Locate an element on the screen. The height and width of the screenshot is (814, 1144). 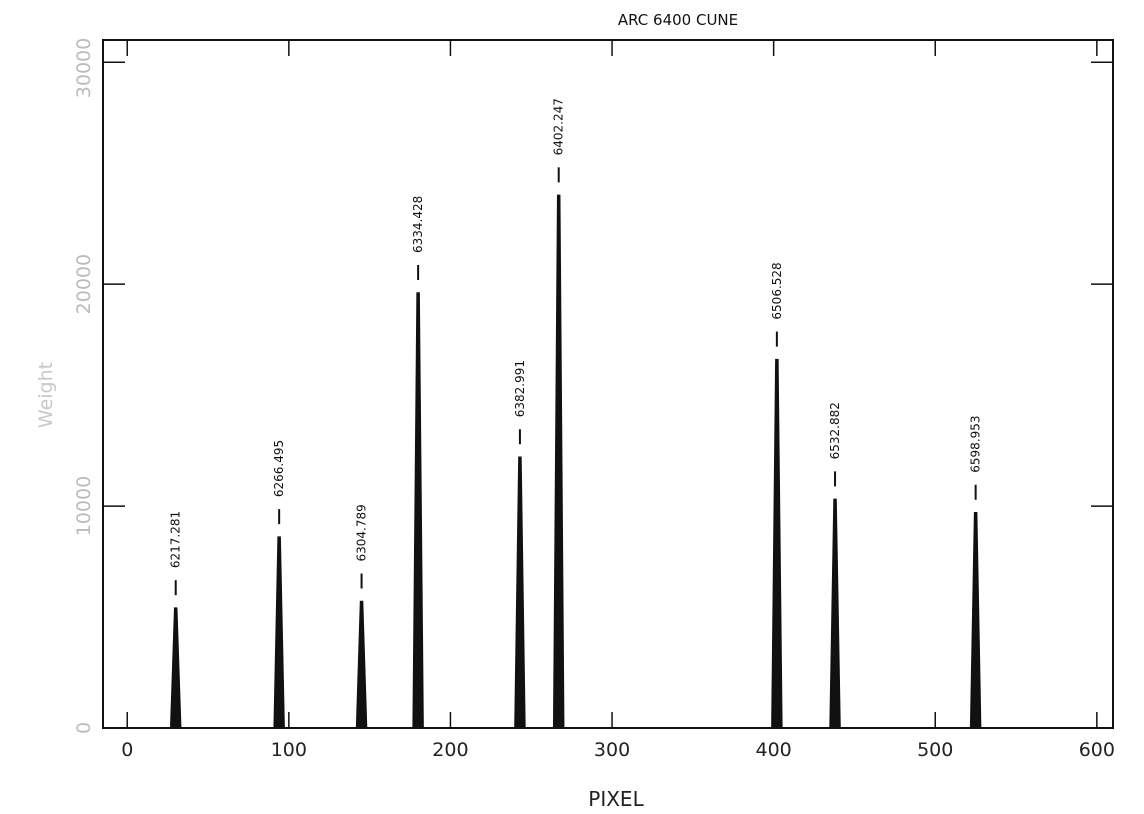
peak-label: 6304.789 is located at coordinates (362, 532).